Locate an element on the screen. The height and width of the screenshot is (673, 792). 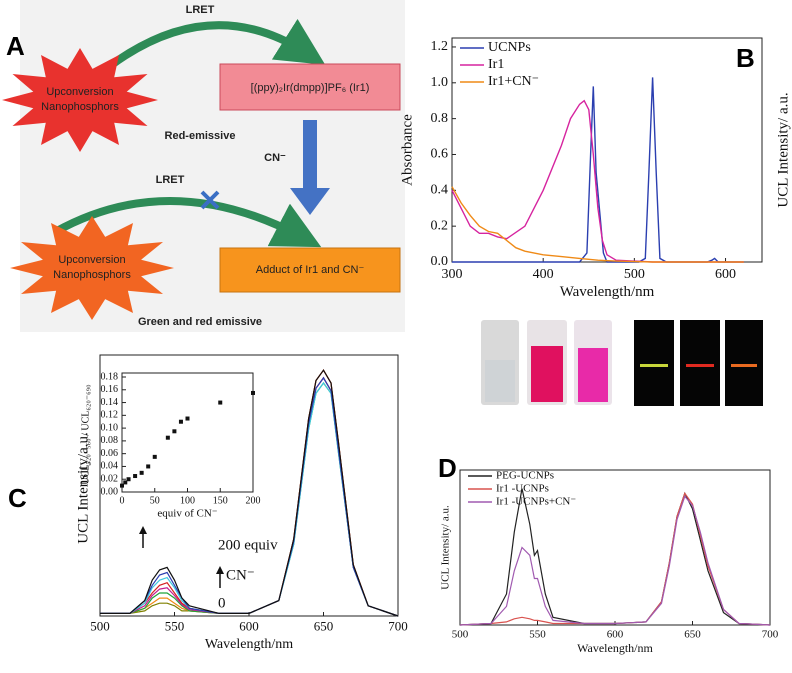
x-tick-label: 100 is located at coordinates (187, 500).